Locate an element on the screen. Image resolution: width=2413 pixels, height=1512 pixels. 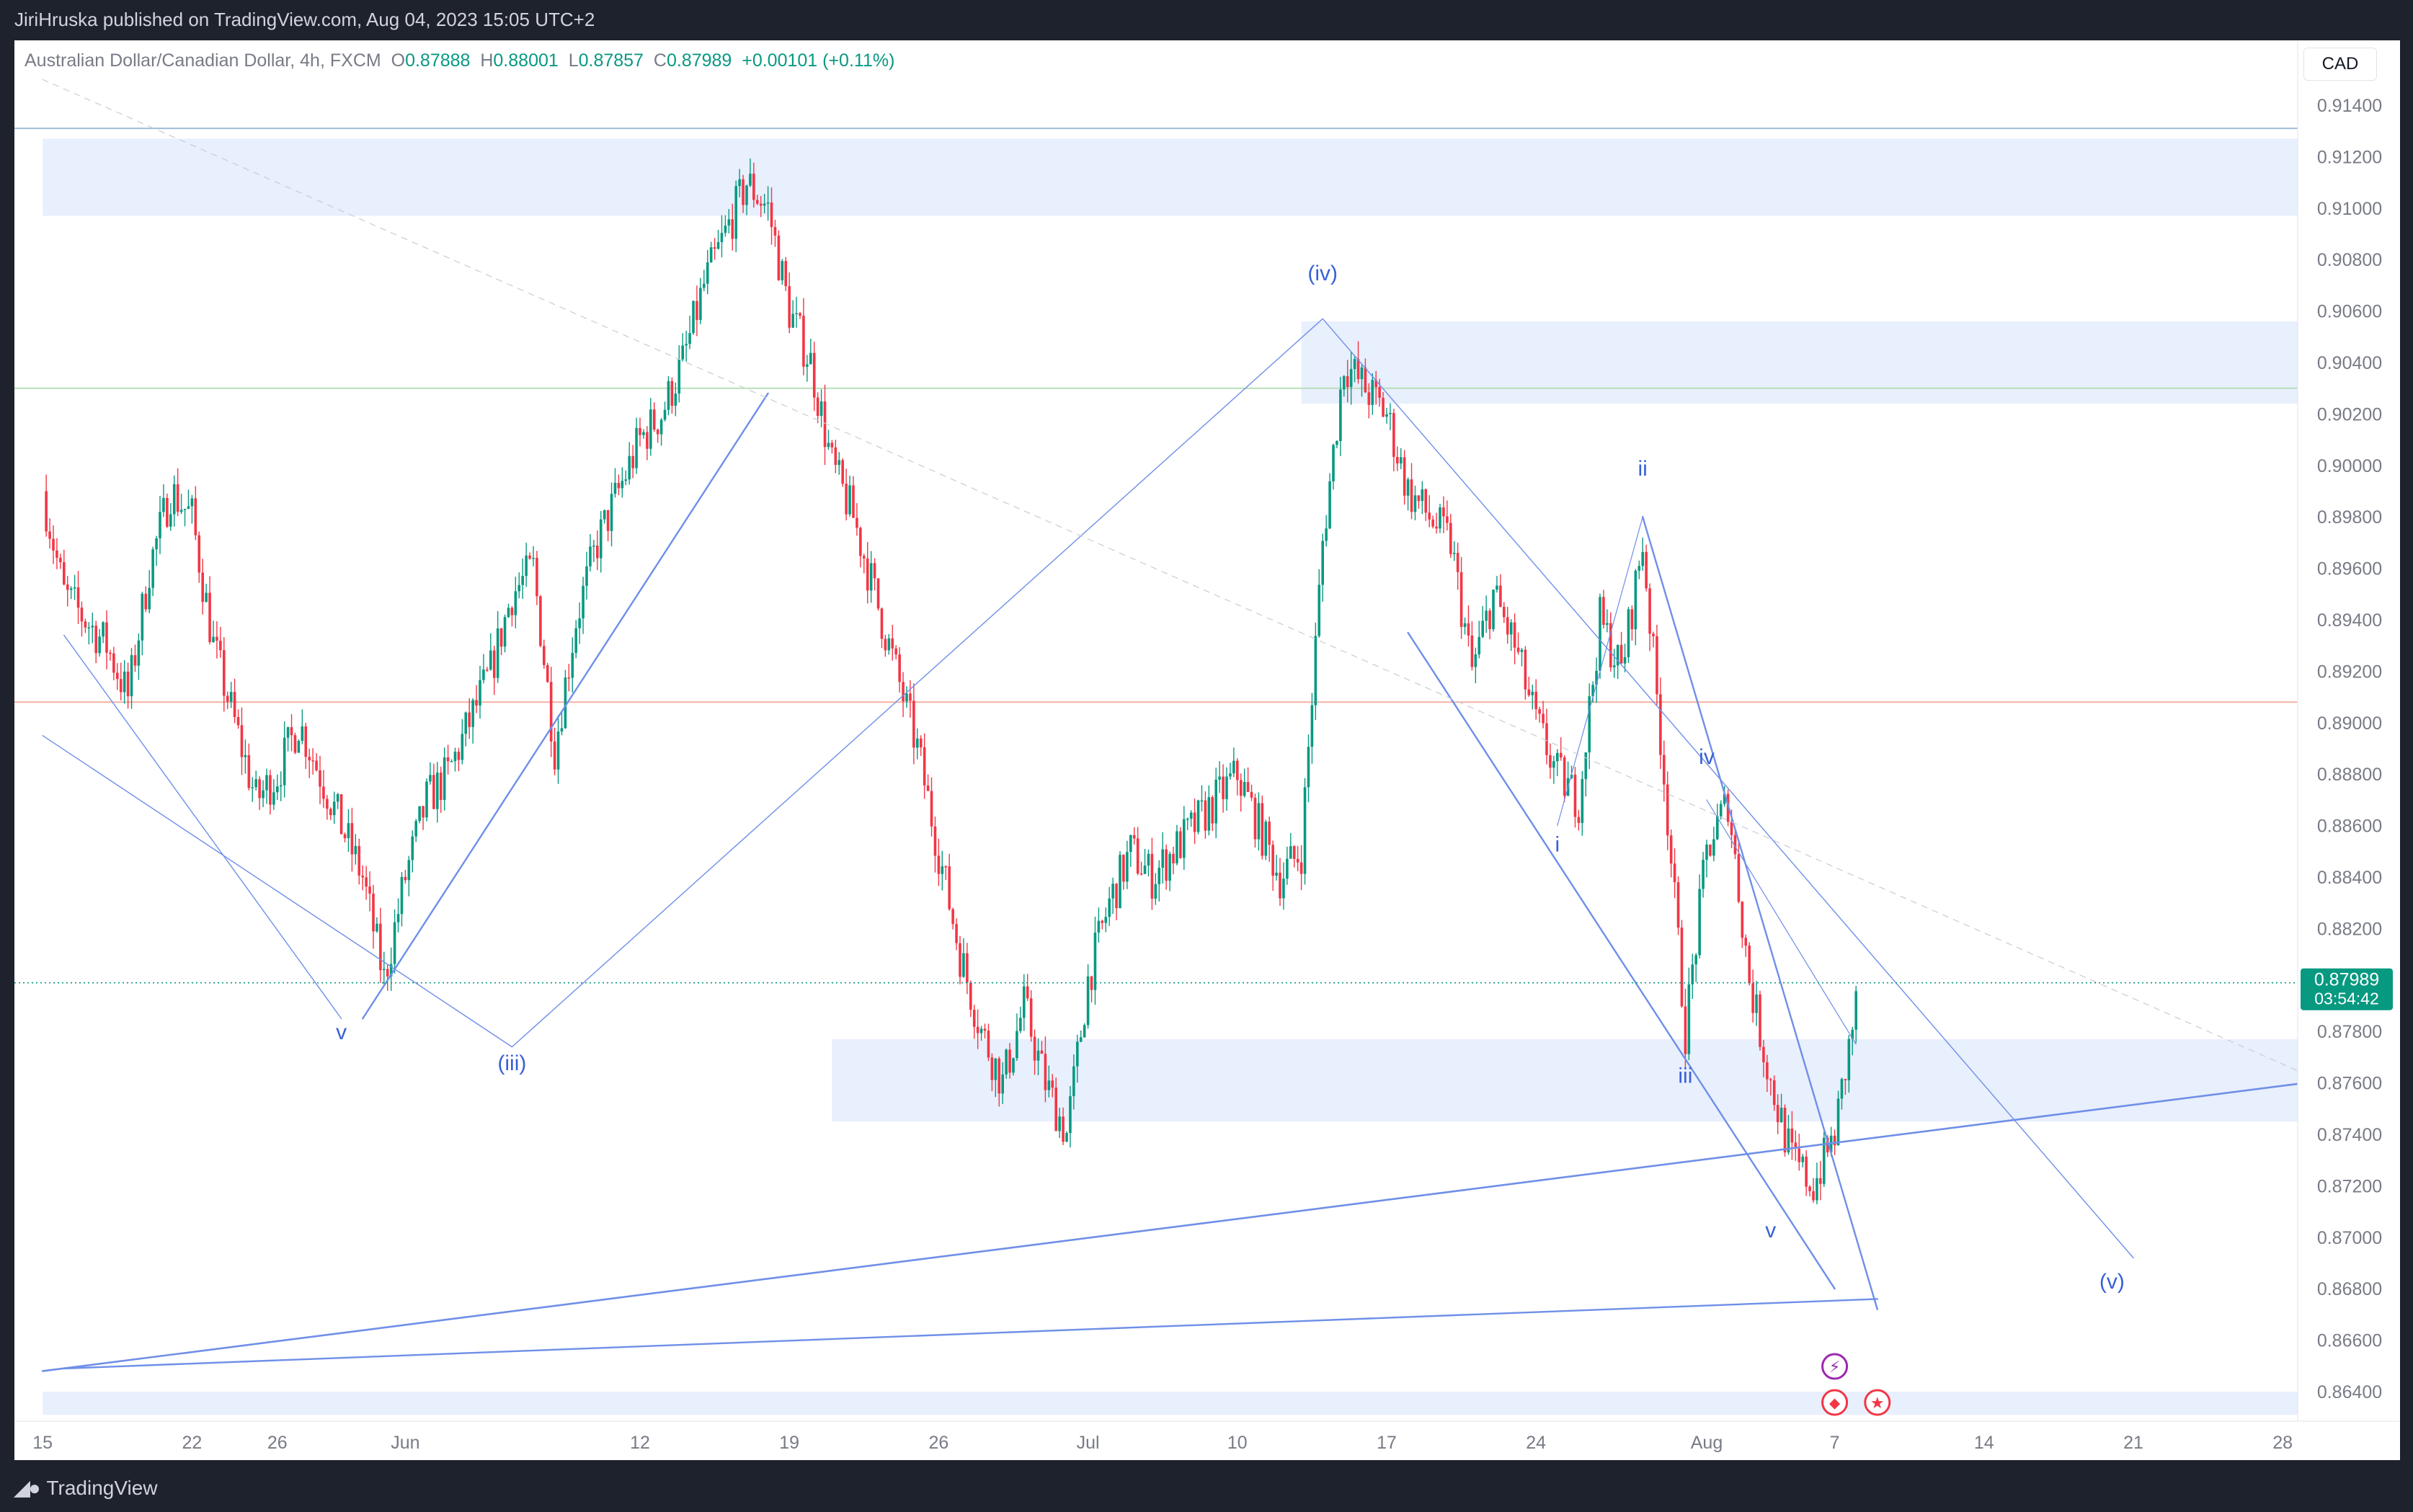
wave-trend-line is located at coordinates (565, 706).